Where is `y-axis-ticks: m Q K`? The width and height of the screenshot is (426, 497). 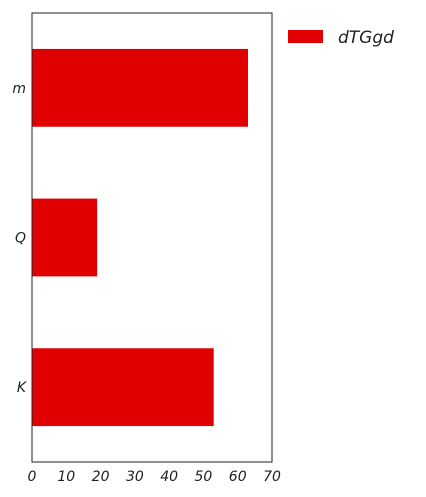 y-axis-ticks: m Q K is located at coordinates (19, 238).